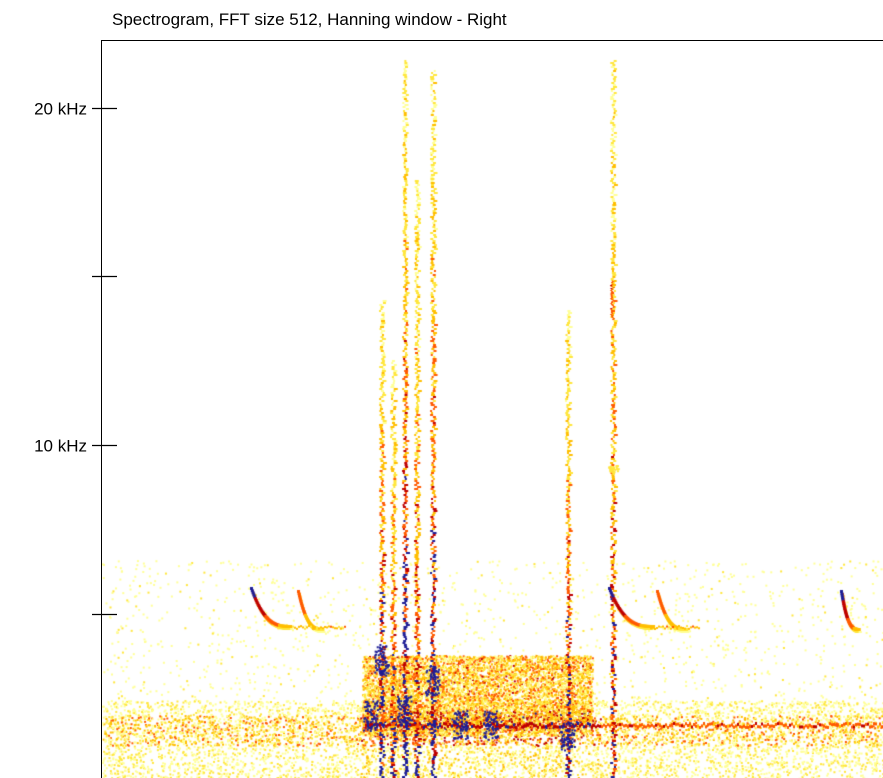 The width and height of the screenshot is (883, 778). I want to click on y-tick-label: 20 kHz, so click(60, 109).